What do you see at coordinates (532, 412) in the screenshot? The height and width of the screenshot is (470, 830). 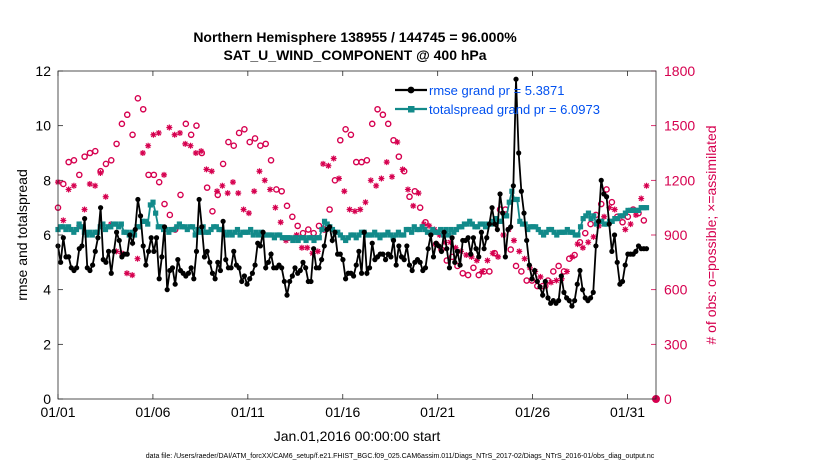 I see `x-tick-label: 01/26` at bounding box center [532, 412].